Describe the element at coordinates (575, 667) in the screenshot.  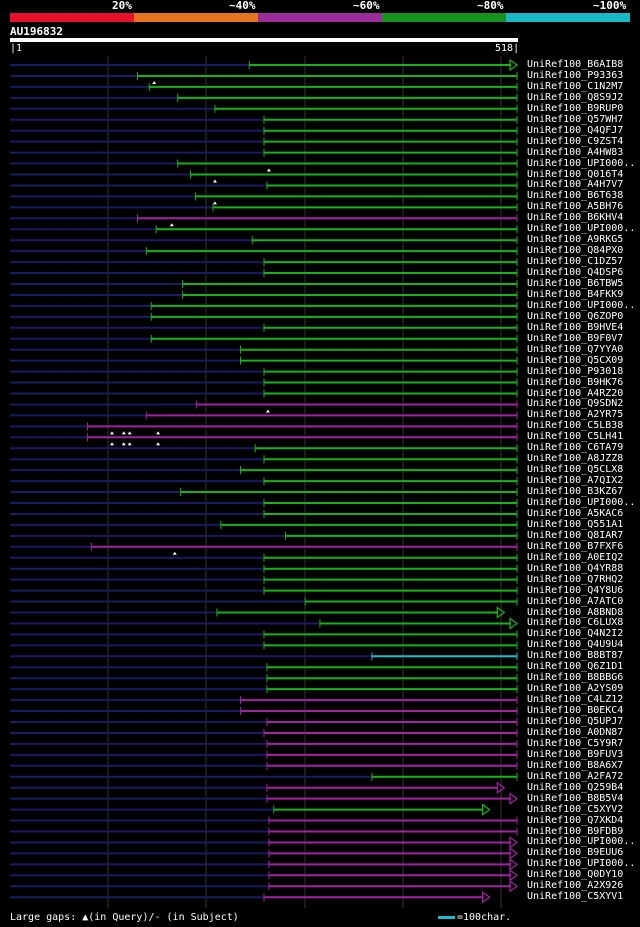
I see `hit-label: UniRef100_Q6Z1D1` at that location.